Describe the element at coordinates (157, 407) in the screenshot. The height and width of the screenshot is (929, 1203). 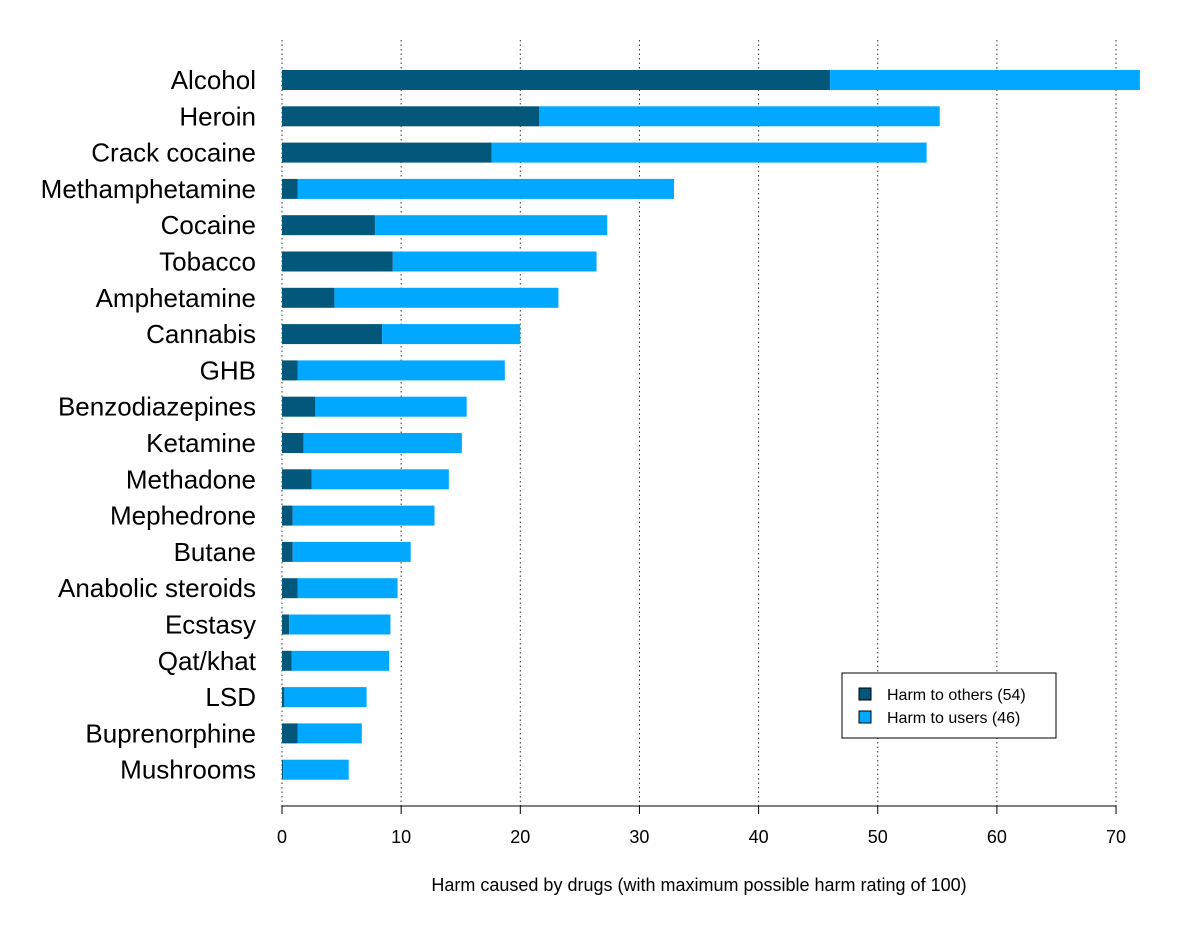
I see `category-label-benzodiazepines: Benzodiazepines` at that location.